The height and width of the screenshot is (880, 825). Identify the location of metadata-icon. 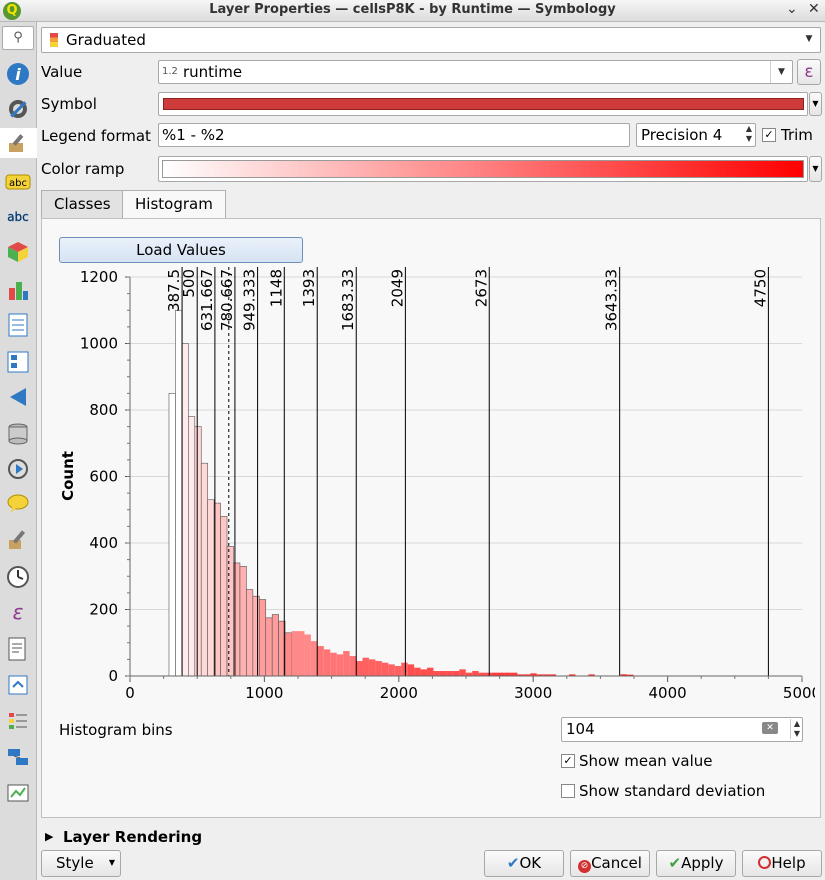
(18, 649).